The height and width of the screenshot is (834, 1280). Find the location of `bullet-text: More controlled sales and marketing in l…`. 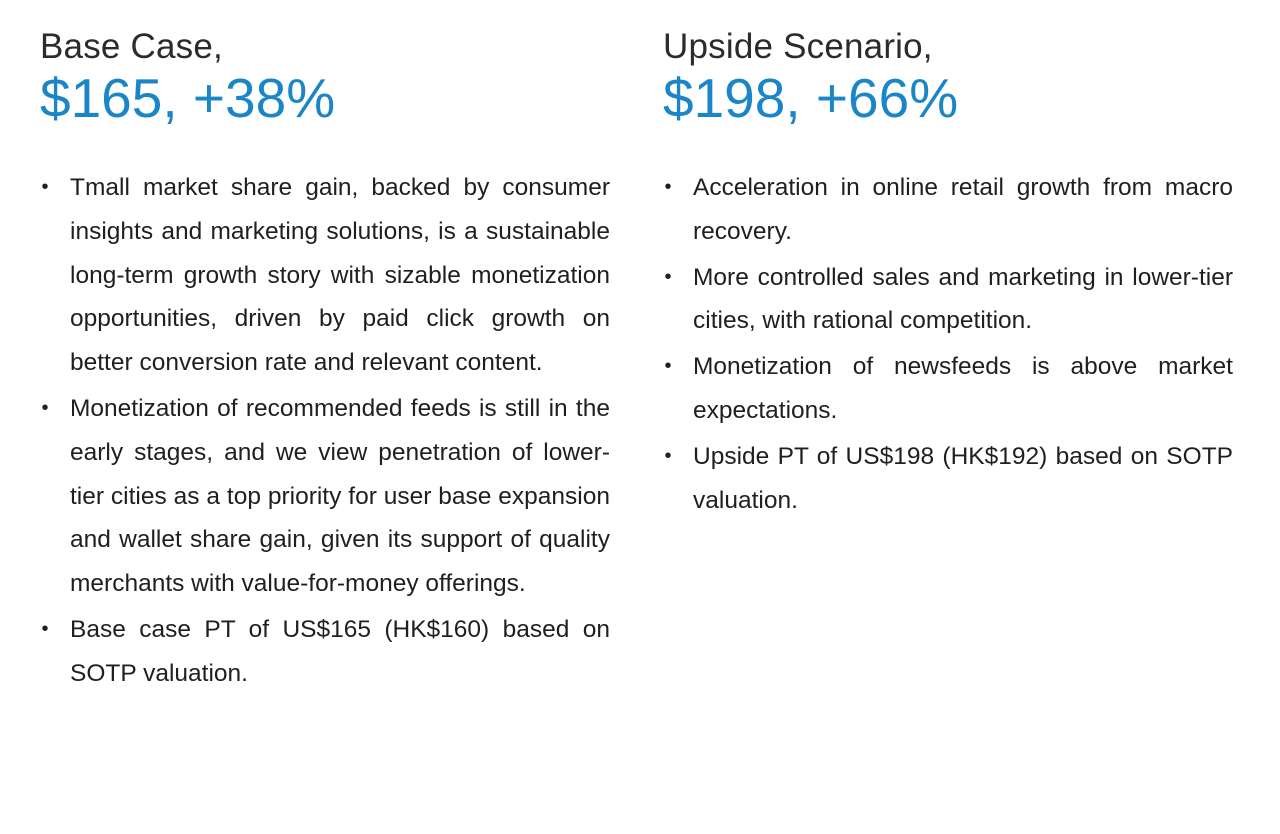

bullet-text: More controlled sales and marketing in l… is located at coordinates (963, 299).